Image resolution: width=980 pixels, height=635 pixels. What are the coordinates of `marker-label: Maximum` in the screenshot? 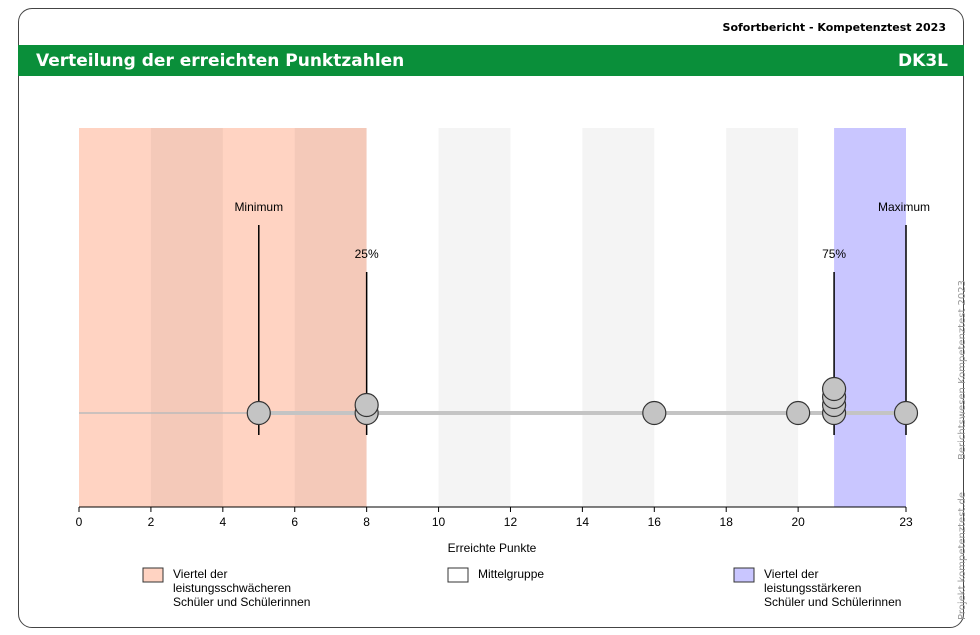 It's located at (904, 207).